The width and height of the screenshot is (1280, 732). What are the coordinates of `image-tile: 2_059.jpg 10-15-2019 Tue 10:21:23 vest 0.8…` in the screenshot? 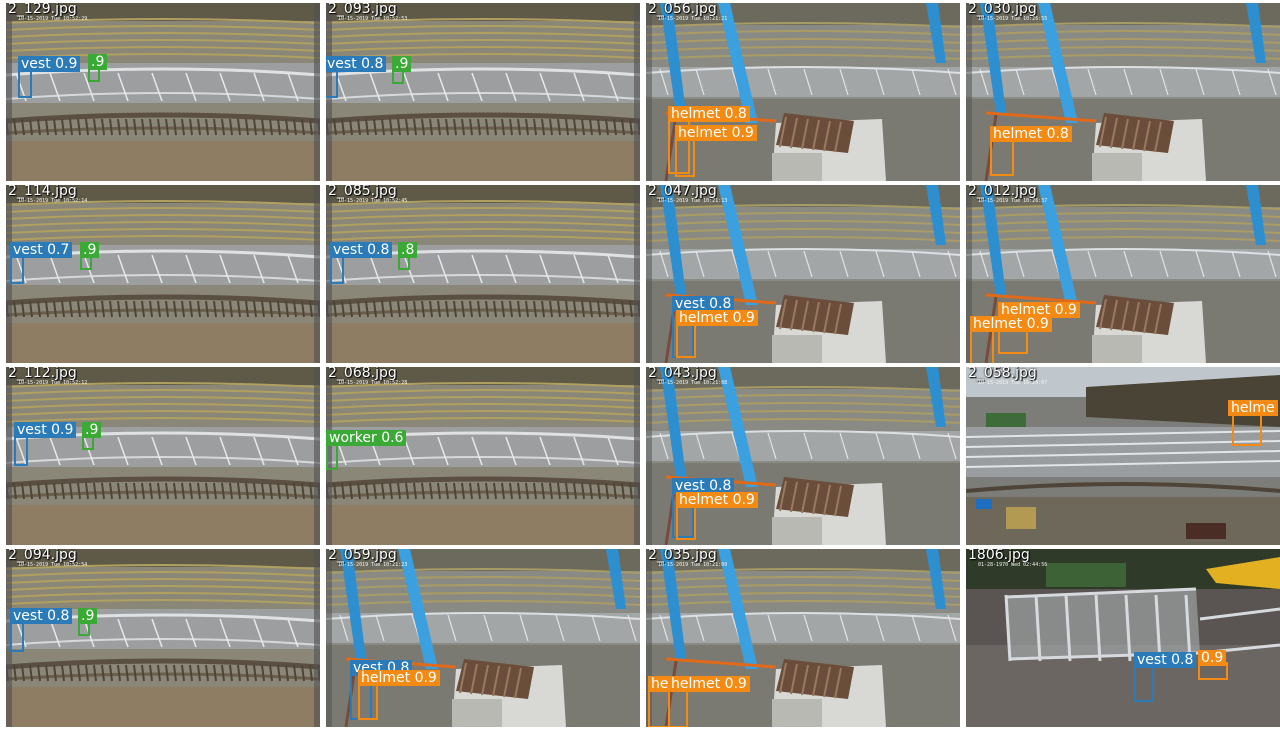 It's located at (483, 638).